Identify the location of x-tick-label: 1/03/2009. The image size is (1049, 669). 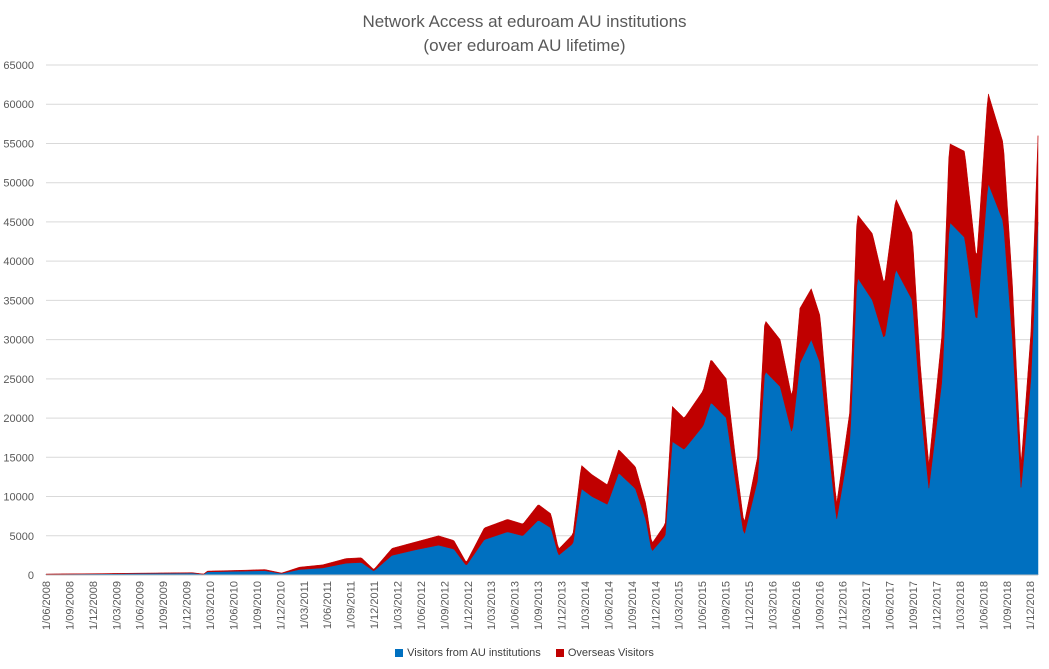
(117, 605).